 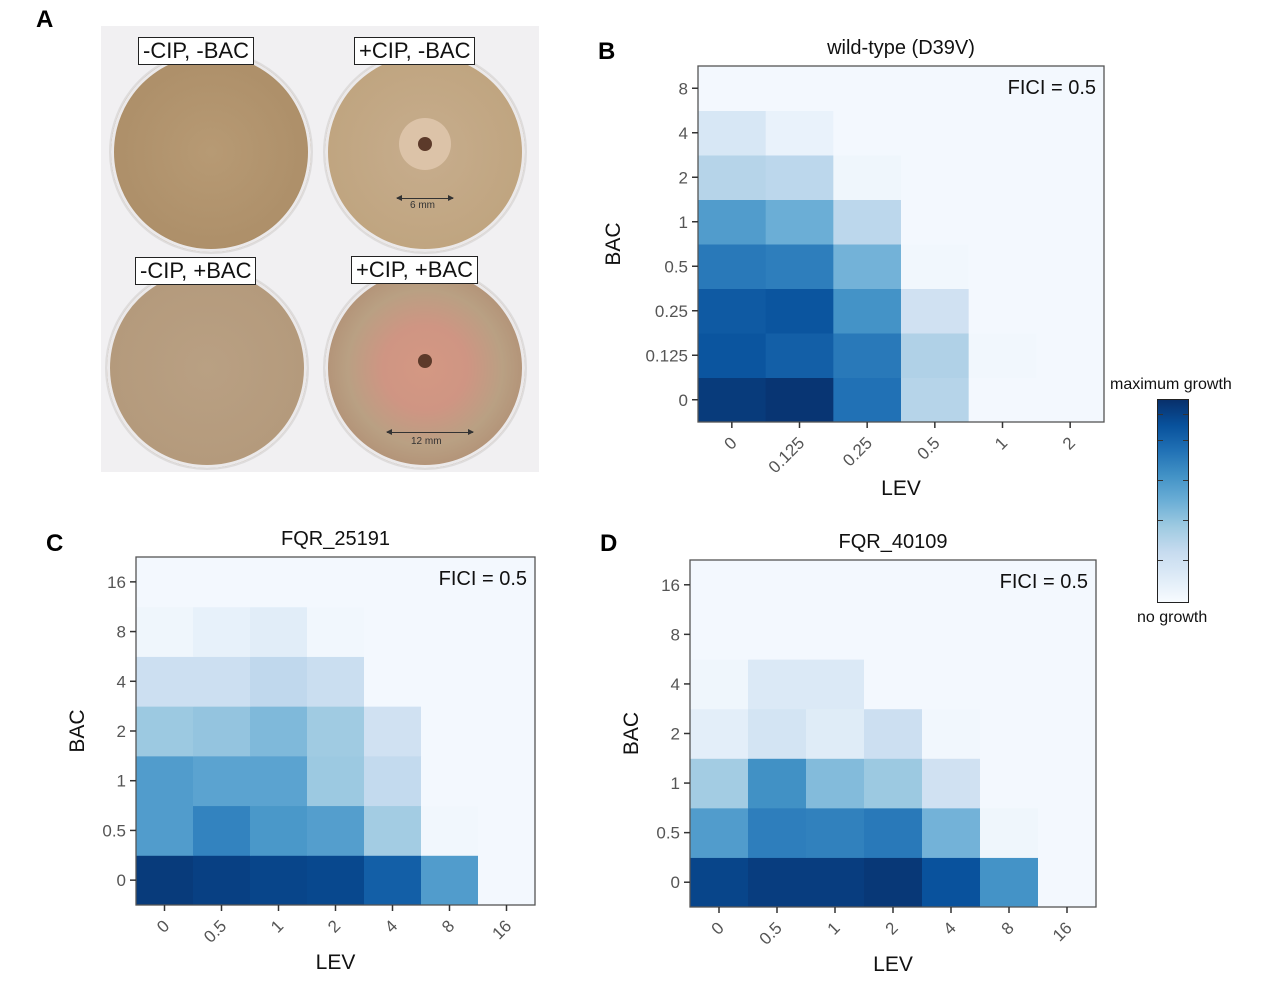 What do you see at coordinates (196, 51) in the screenshot?
I see `plate-label: -CIP, -BAC` at bounding box center [196, 51].